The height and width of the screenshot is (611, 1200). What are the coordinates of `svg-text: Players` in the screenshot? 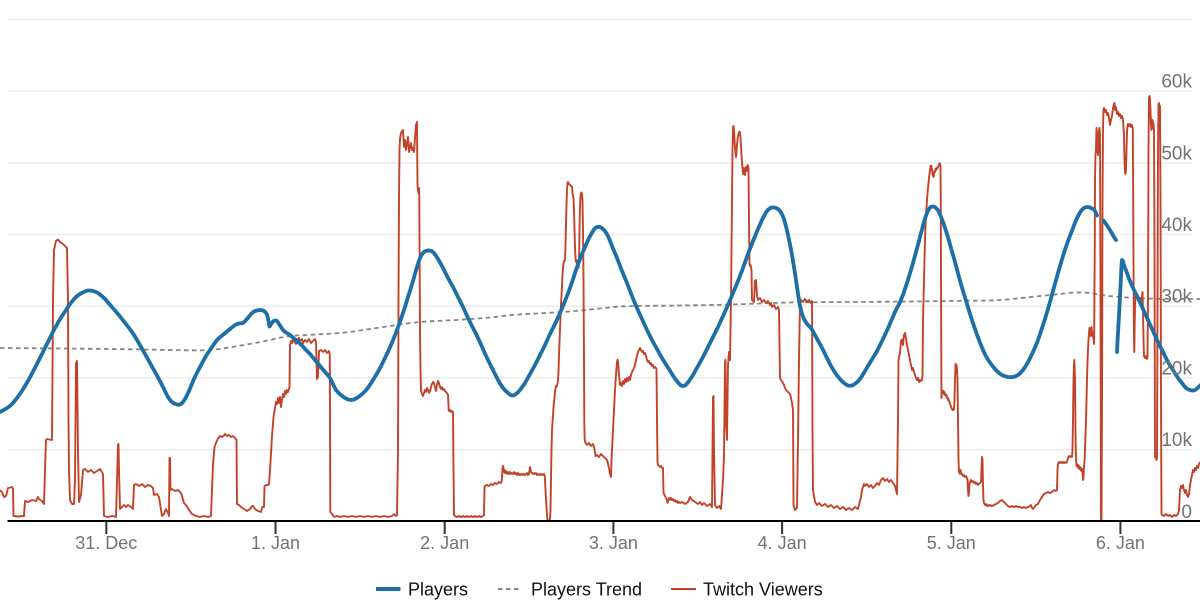 It's located at (438, 590).